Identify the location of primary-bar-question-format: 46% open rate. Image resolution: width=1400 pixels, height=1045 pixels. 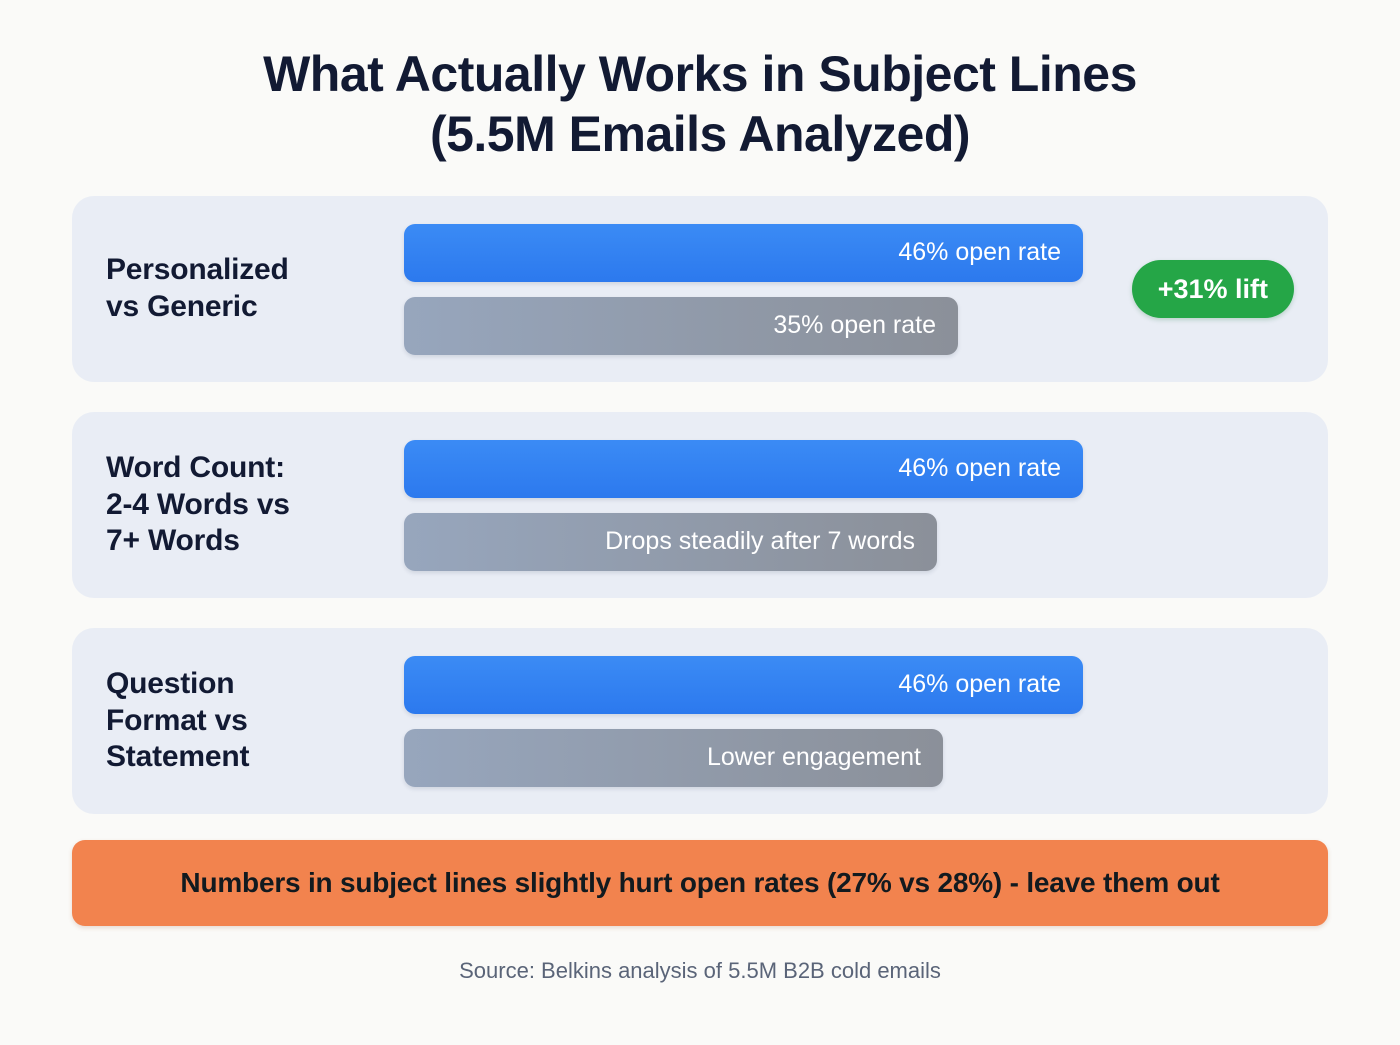
(743, 684).